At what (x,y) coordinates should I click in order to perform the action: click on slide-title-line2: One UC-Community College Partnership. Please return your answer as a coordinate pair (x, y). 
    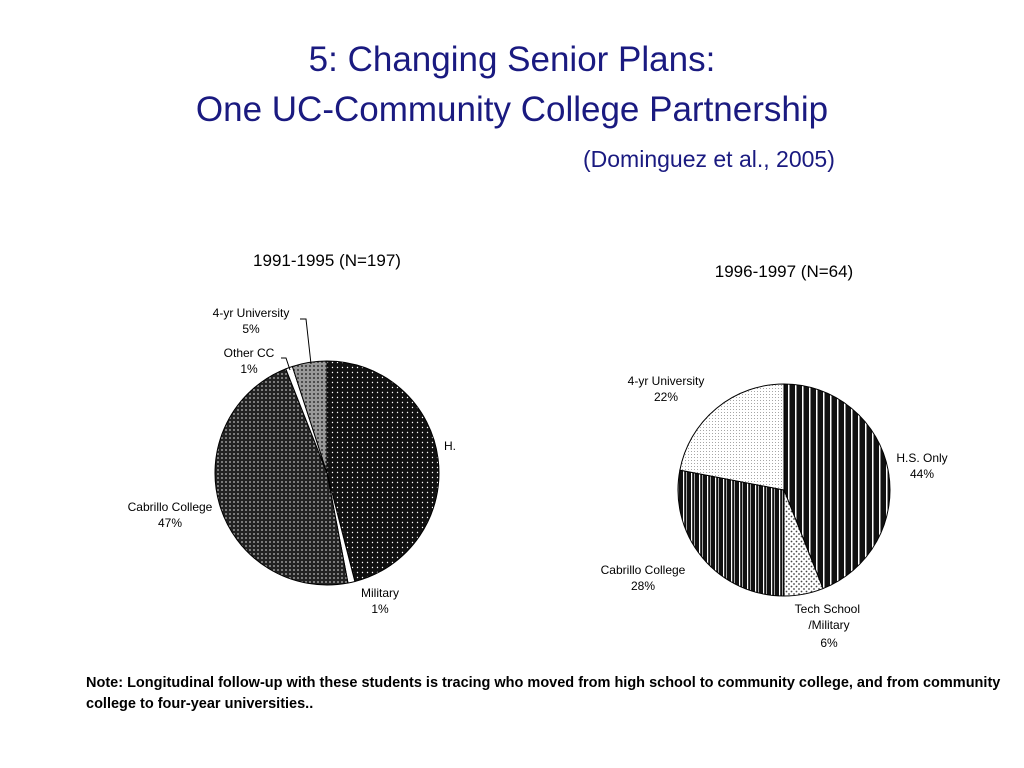
    Looking at the image, I should click on (512, 109).